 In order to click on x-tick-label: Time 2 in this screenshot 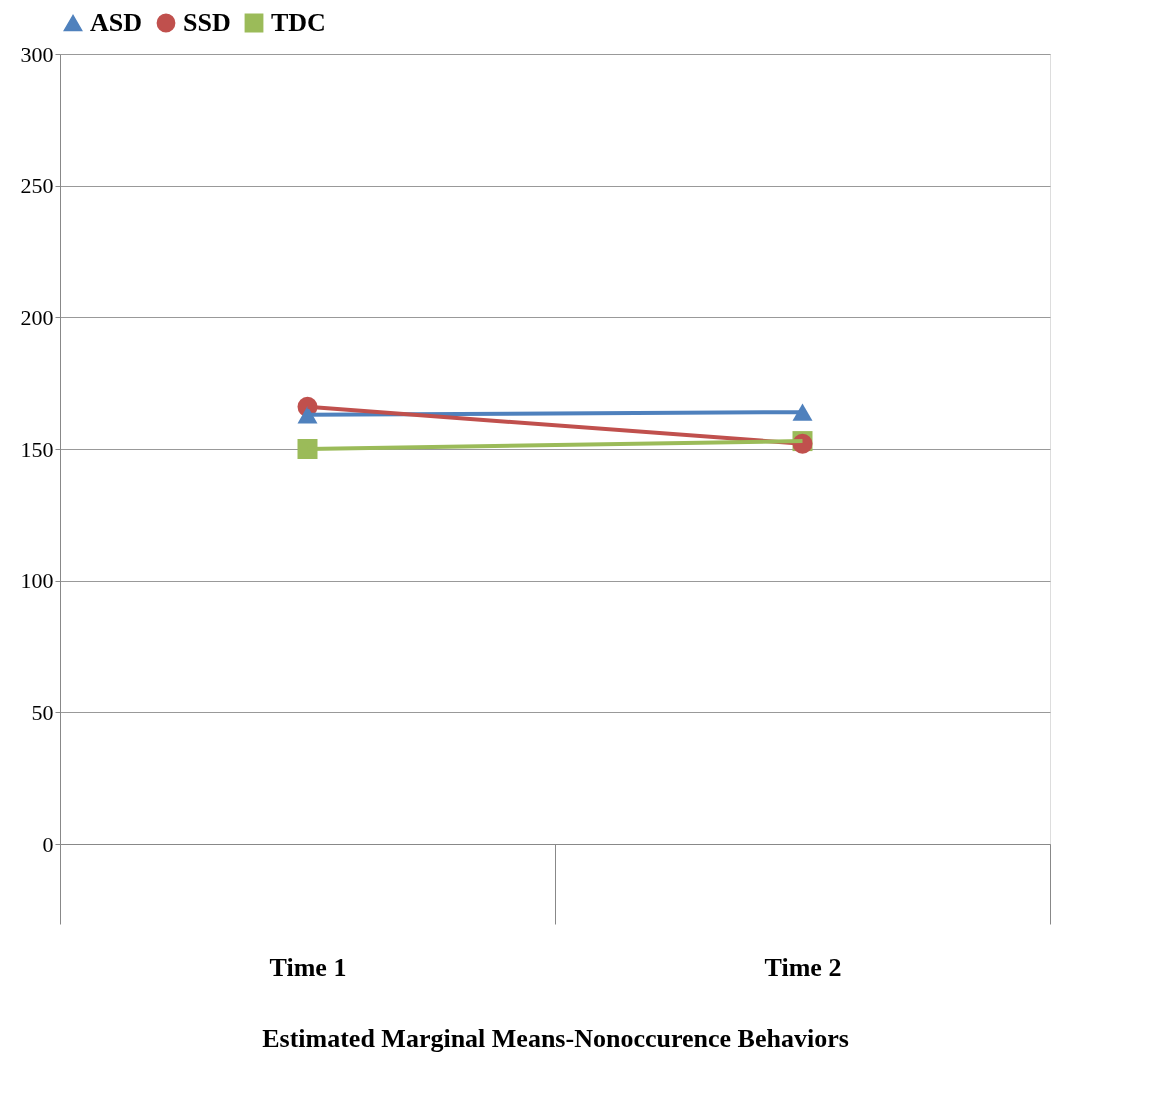, I will do `click(803, 967)`.